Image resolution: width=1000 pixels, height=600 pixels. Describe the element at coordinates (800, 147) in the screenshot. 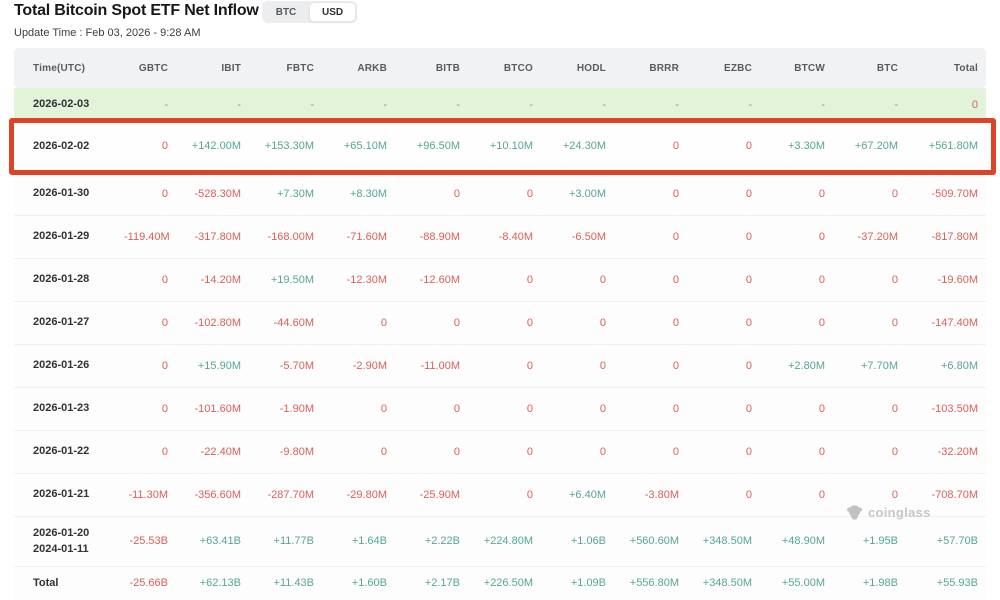

I see `value-cell: +3.30M` at that location.